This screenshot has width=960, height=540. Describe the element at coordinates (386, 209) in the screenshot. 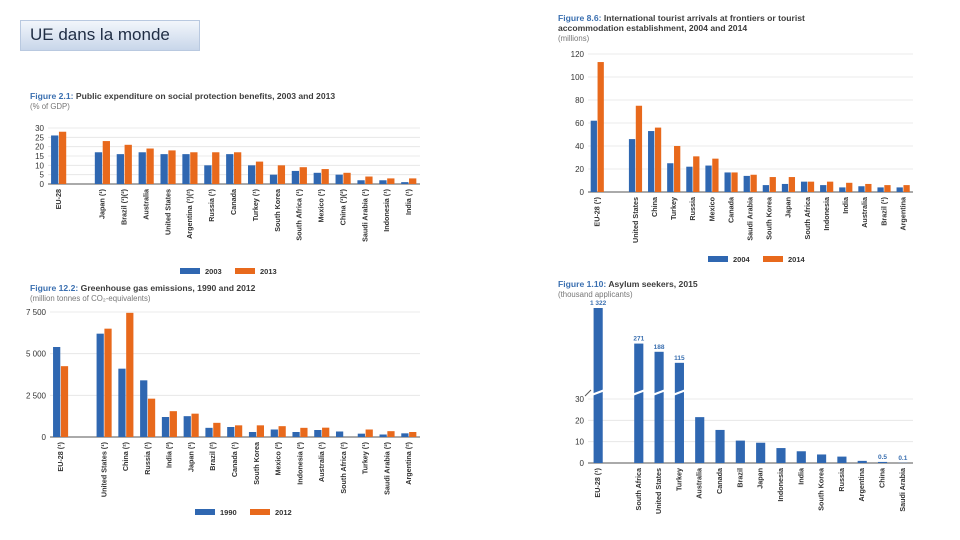

I see `category-label: Indonesia (¹)` at that location.